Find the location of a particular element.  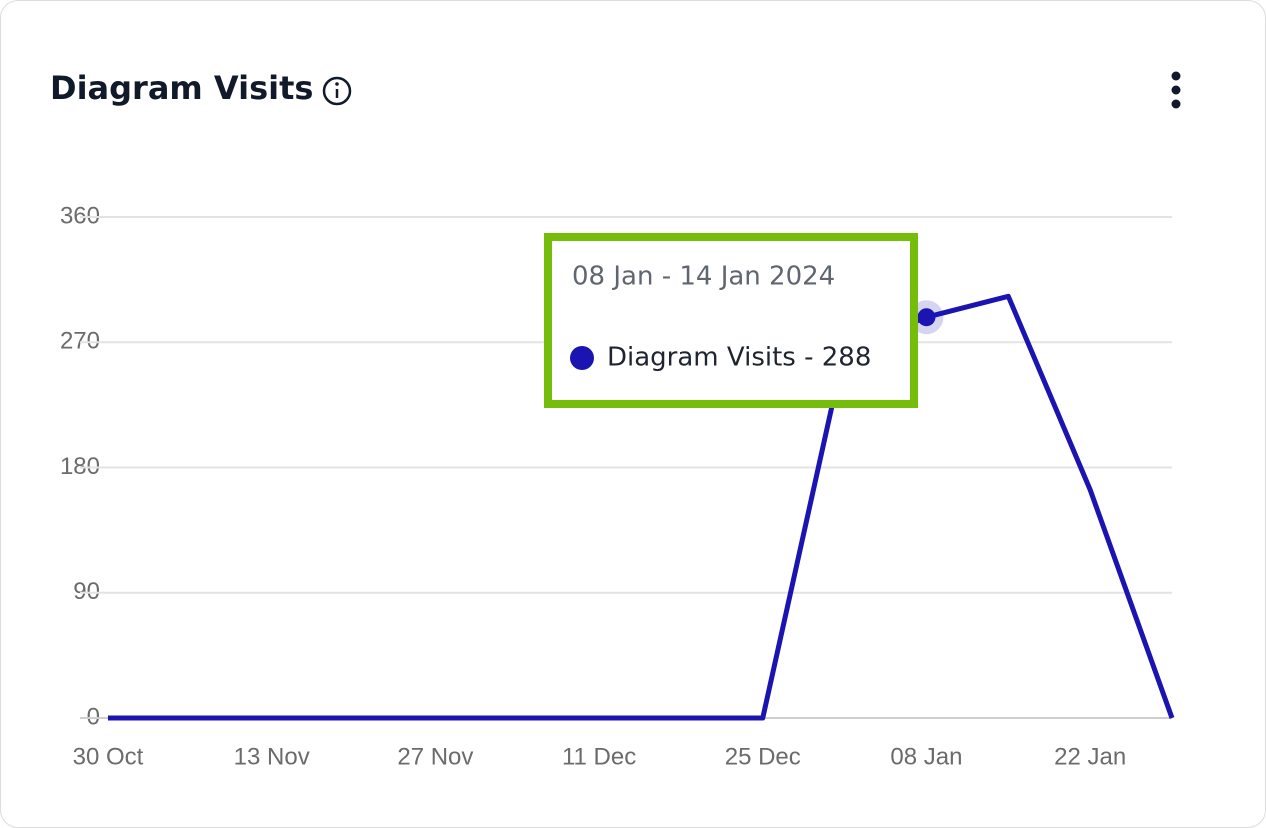

x-tick-label: 27 Nov is located at coordinates (435, 756).